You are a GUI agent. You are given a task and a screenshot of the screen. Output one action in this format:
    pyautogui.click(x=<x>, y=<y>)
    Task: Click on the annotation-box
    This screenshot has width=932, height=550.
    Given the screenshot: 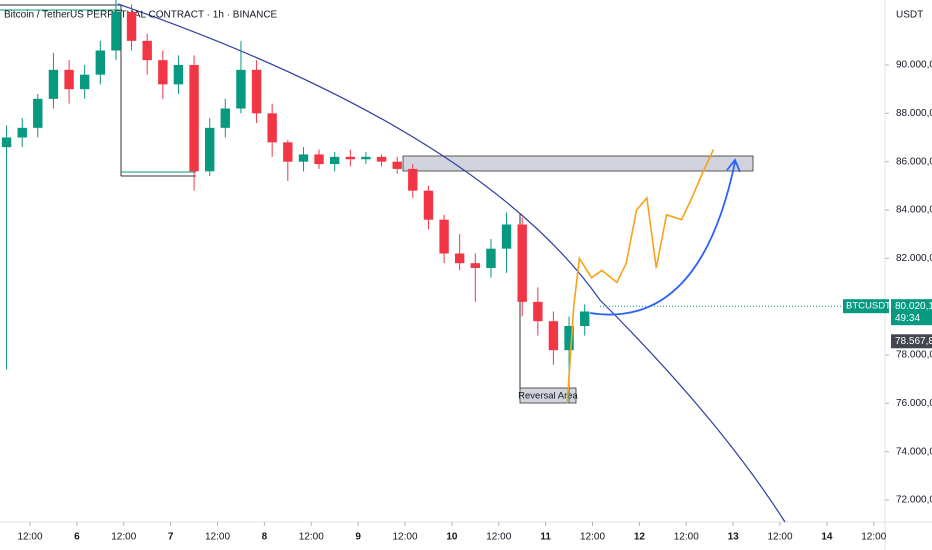 What is the action you would take?
    pyautogui.click(x=548, y=395)
    